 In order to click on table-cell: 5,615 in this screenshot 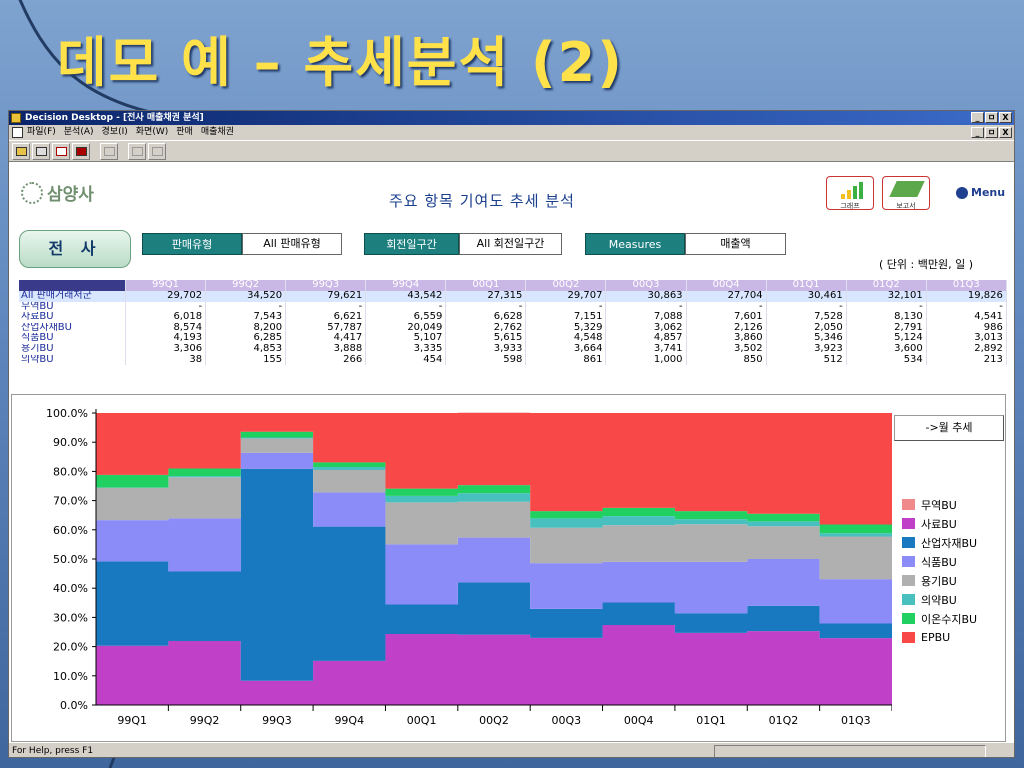, I will do `click(486, 338)`.